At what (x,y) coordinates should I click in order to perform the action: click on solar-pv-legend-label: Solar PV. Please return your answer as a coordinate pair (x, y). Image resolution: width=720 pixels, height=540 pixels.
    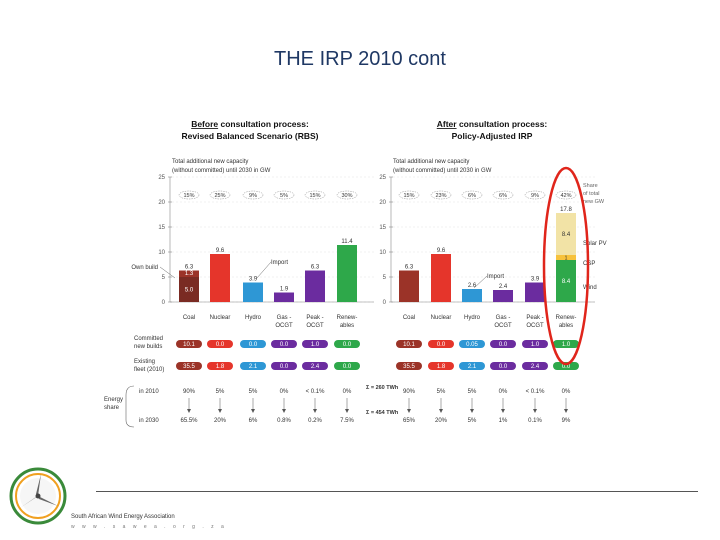
    Looking at the image, I should click on (595, 244).